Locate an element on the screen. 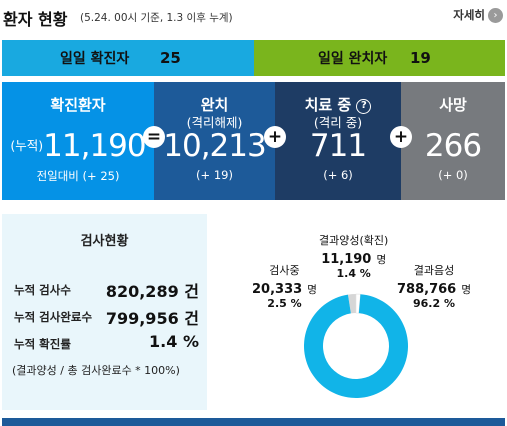  test-row-value: 1.4 % is located at coordinates (174, 341).